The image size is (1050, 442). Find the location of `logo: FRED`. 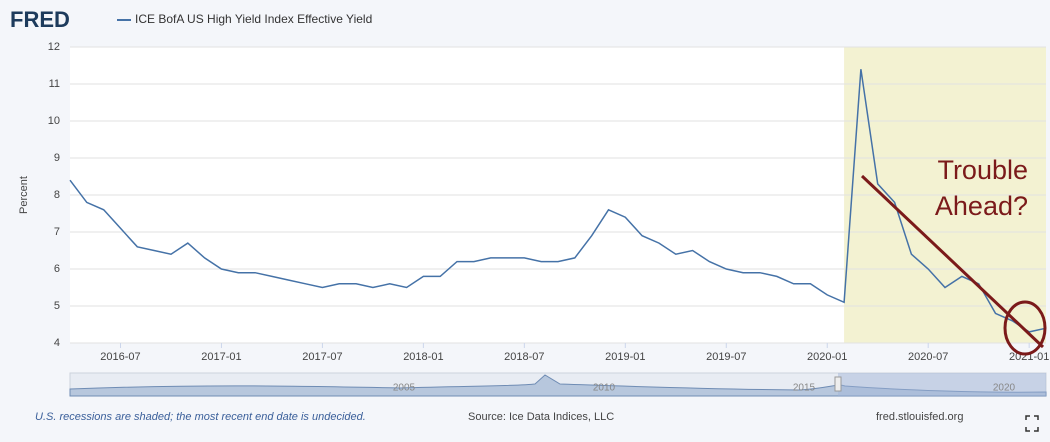

logo: FRED is located at coordinates (40, 19).